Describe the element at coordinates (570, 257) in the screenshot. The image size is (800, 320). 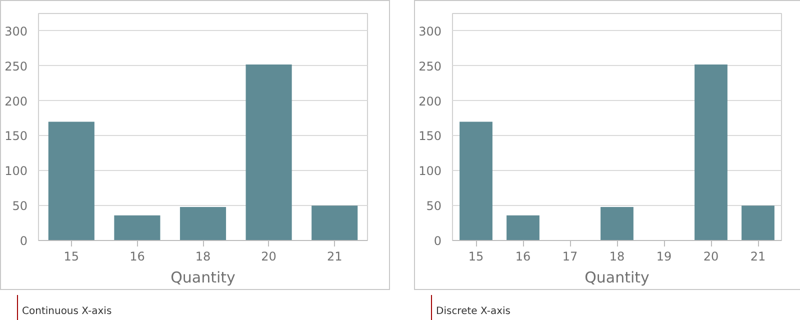
I see `x-tick-label: 17` at that location.